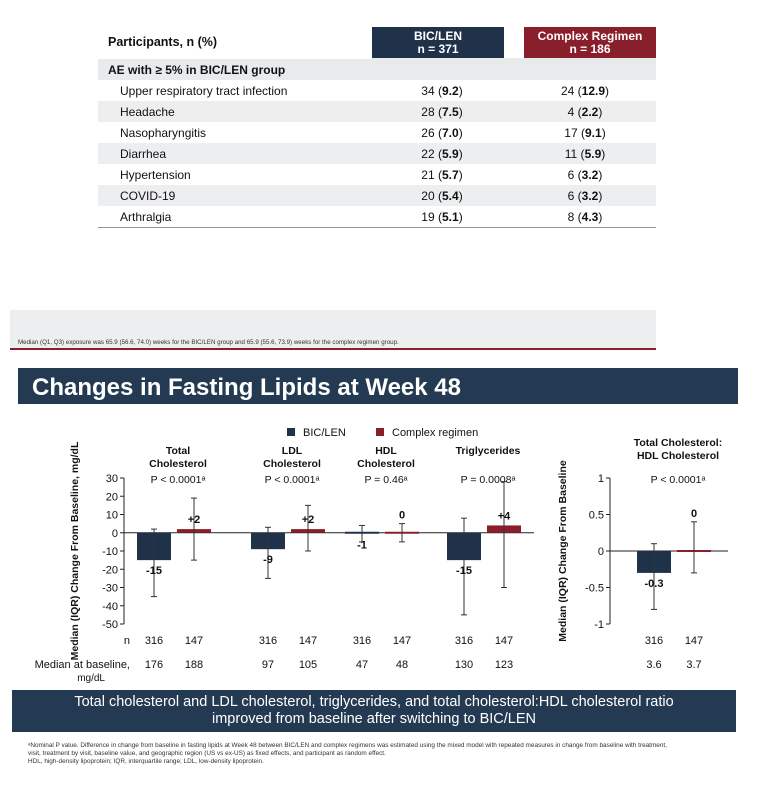 This screenshot has height=786, width=768. Describe the element at coordinates (428, 195) in the screenshot. I see `bic-len-count: 20` at that location.